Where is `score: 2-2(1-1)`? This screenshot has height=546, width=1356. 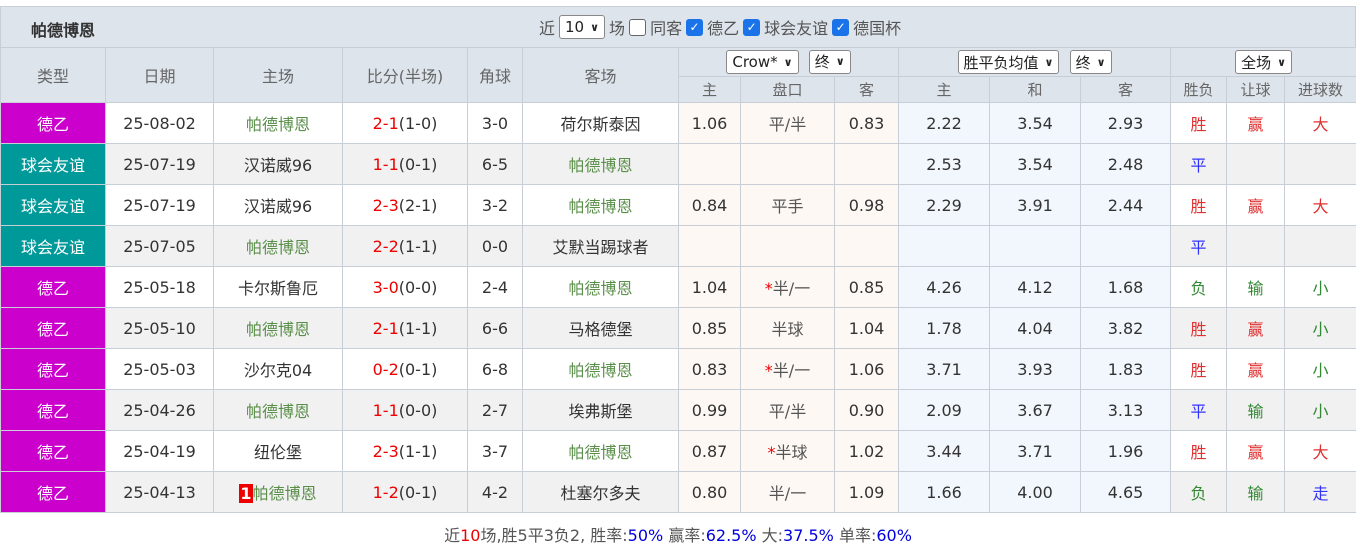 score: 2-2(1-1) is located at coordinates (405, 246).